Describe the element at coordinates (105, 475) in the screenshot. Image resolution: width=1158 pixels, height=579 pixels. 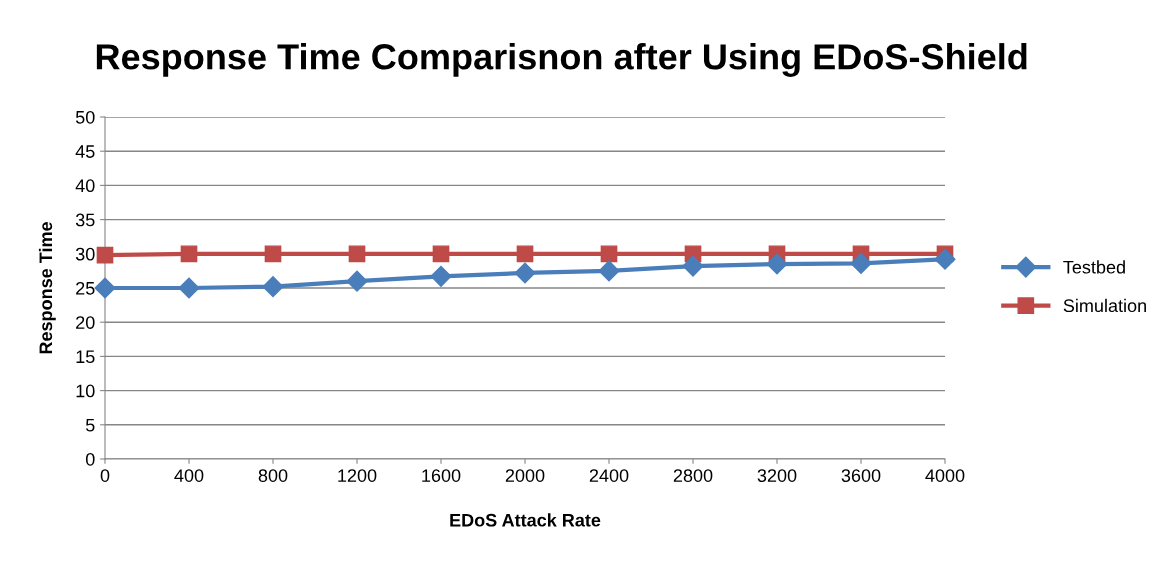
I see `x-tick-label: 0` at that location.